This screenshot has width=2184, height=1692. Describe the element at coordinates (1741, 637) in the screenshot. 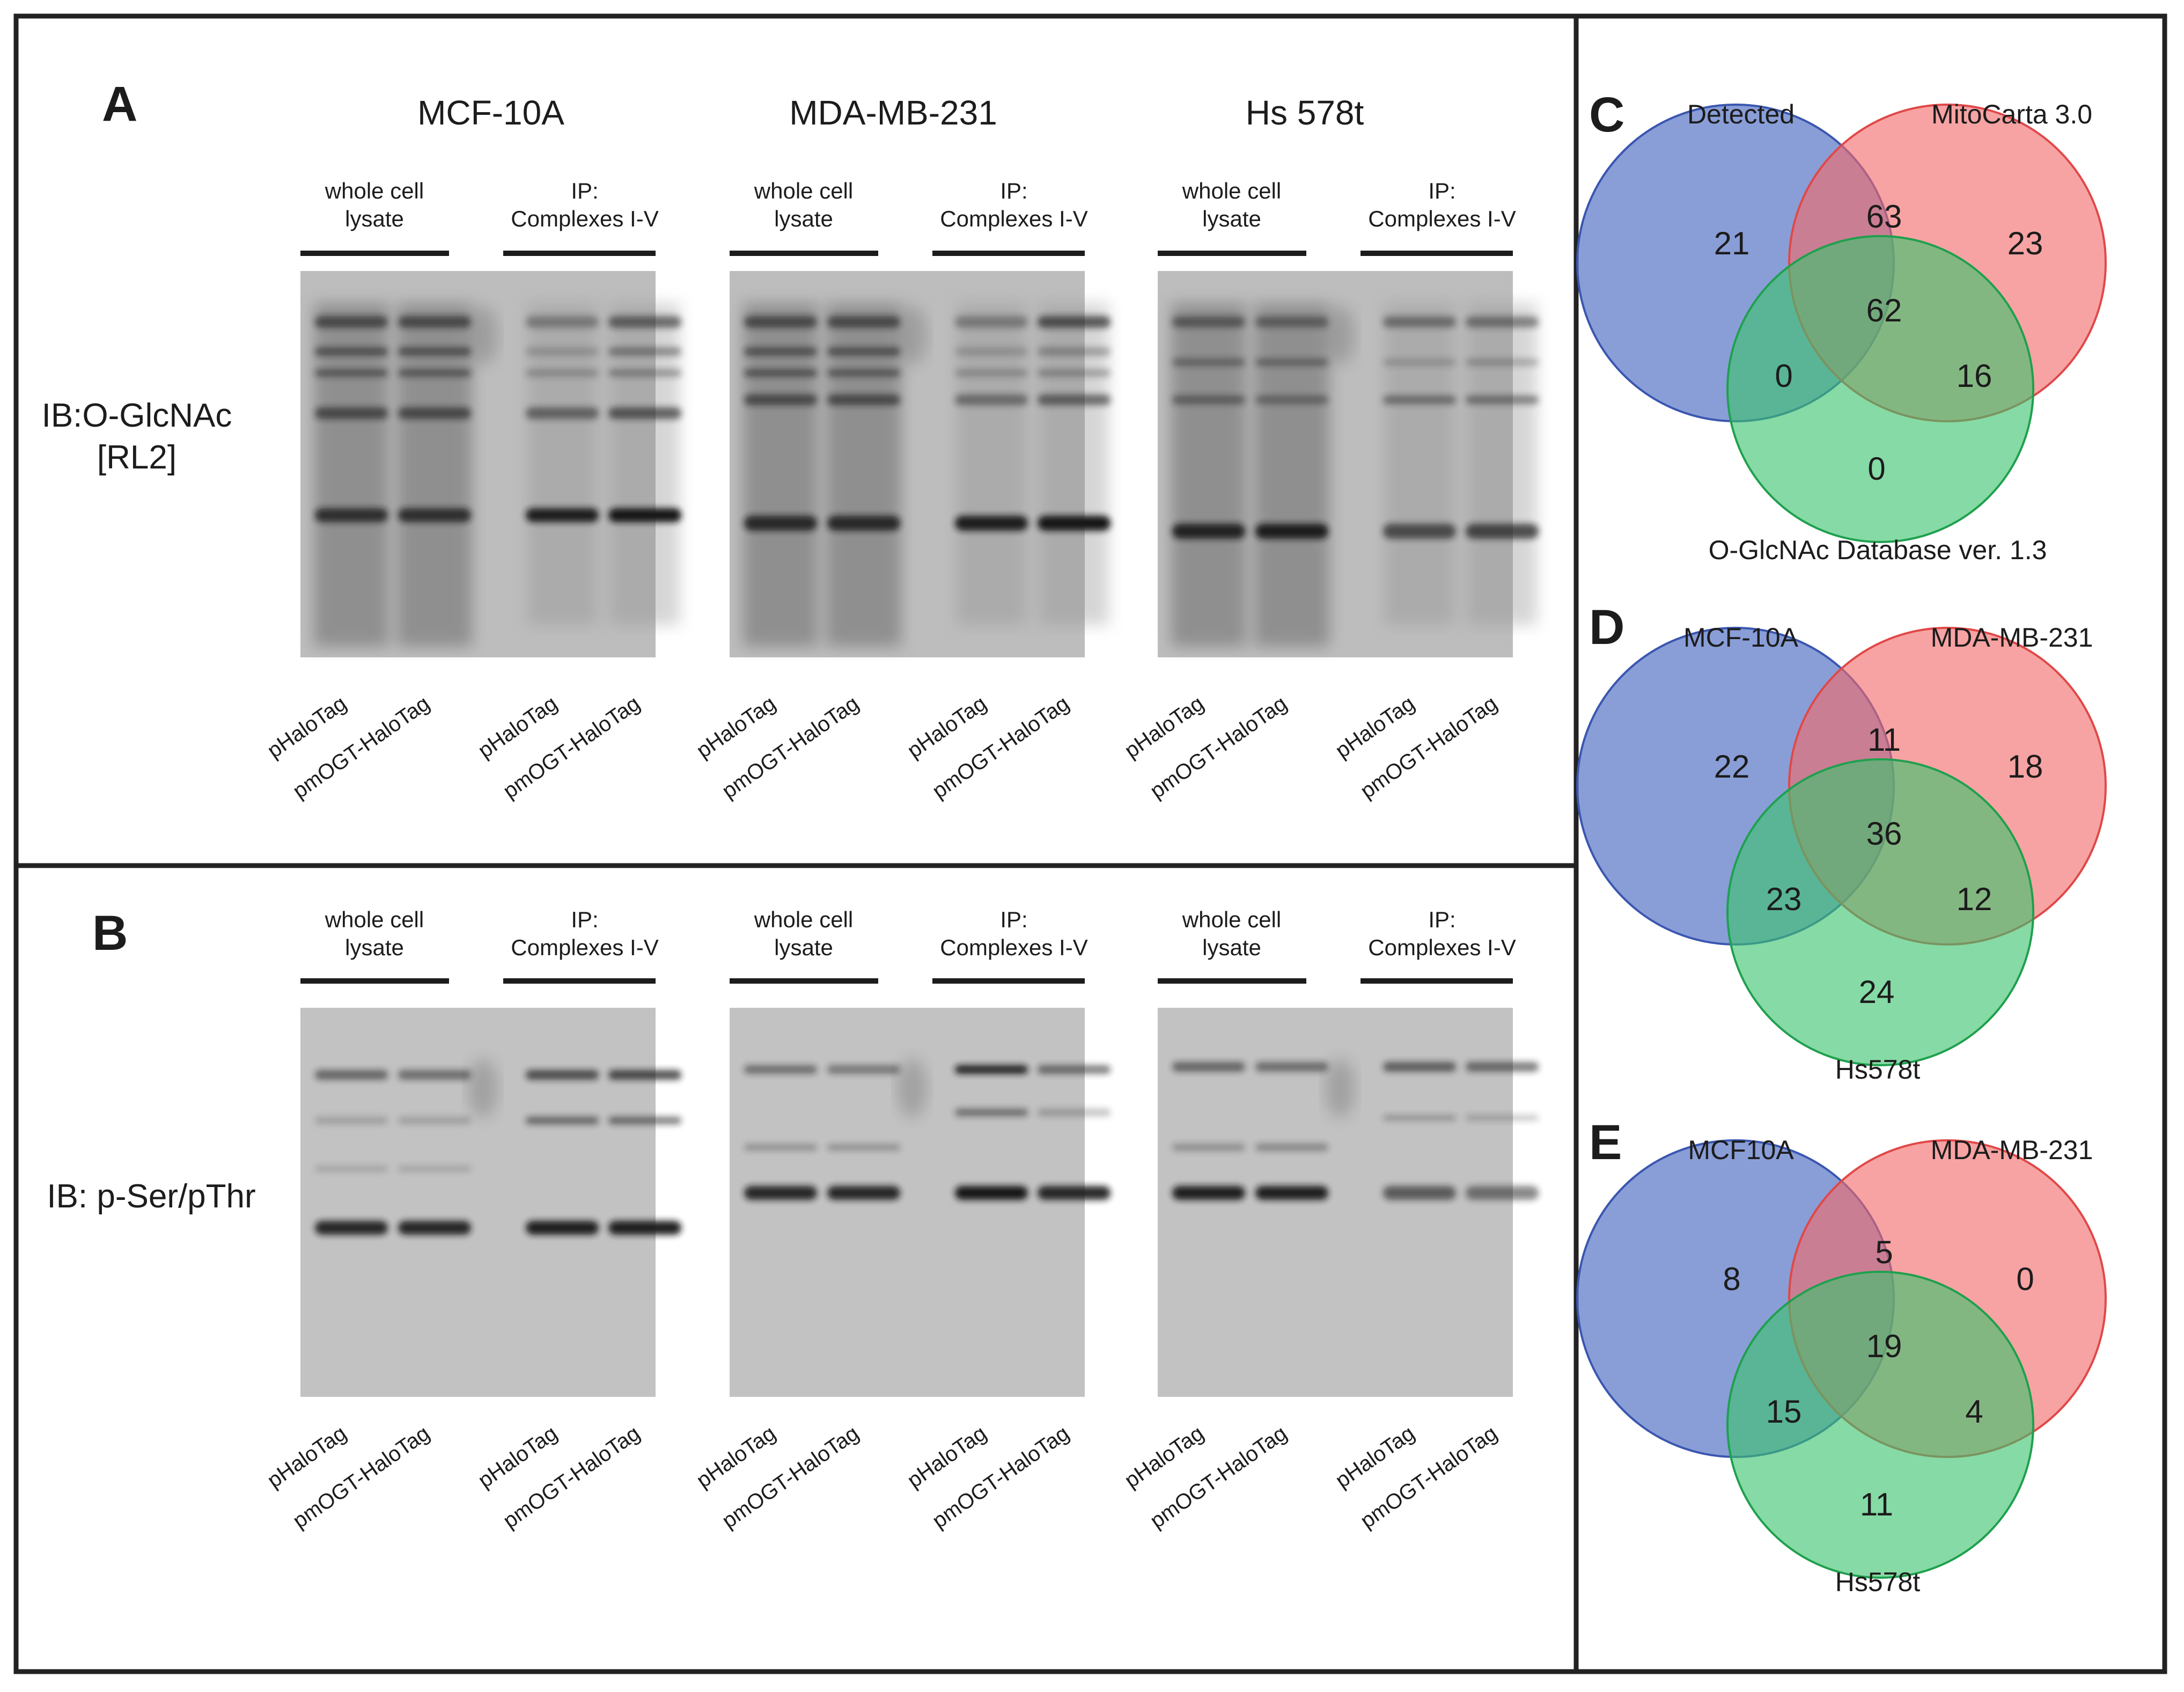

I see `venn-set-label-1: MCF-10A` at that location.